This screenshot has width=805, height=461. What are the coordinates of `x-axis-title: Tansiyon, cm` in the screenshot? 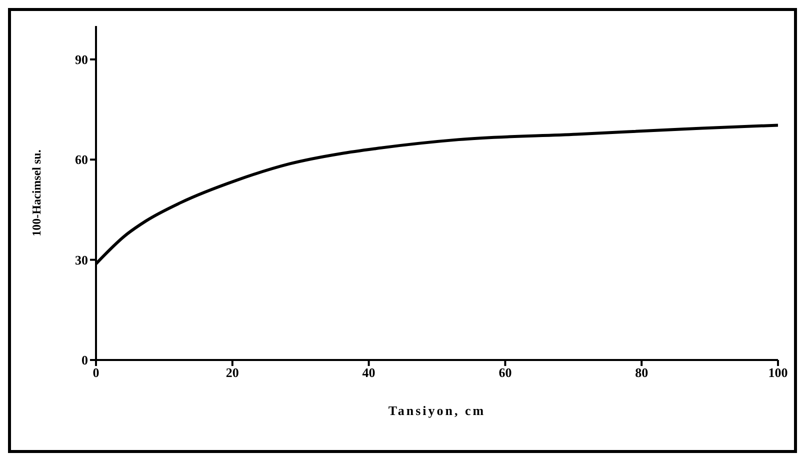 It's located at (437, 410).